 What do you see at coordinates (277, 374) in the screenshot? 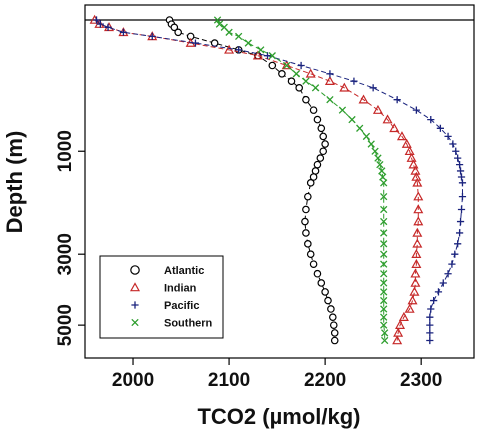
I see `x-axis: 2000 2100 2200 2300` at bounding box center [277, 374].